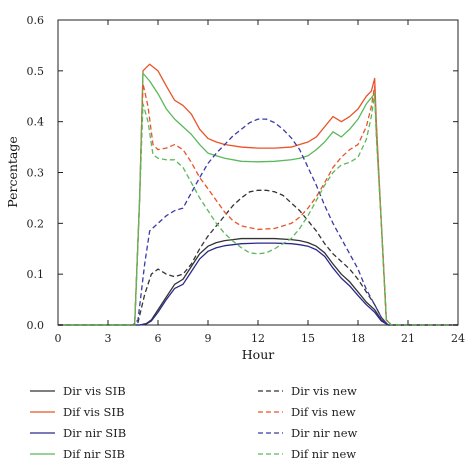 Image resolution: width=474 pixels, height=474 pixels. What do you see at coordinates (258, 338) in the screenshot?
I see `x-tick-label: 12` at bounding box center [258, 338].